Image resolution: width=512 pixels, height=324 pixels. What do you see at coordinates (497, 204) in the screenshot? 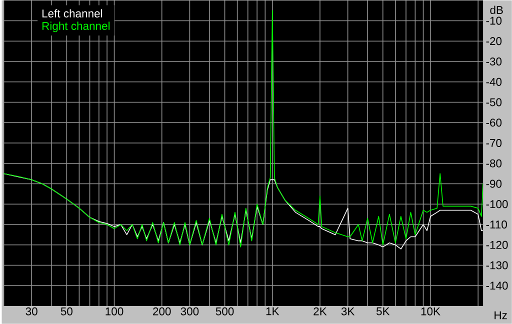
I see `y-tick-label: -100` at bounding box center [497, 204].